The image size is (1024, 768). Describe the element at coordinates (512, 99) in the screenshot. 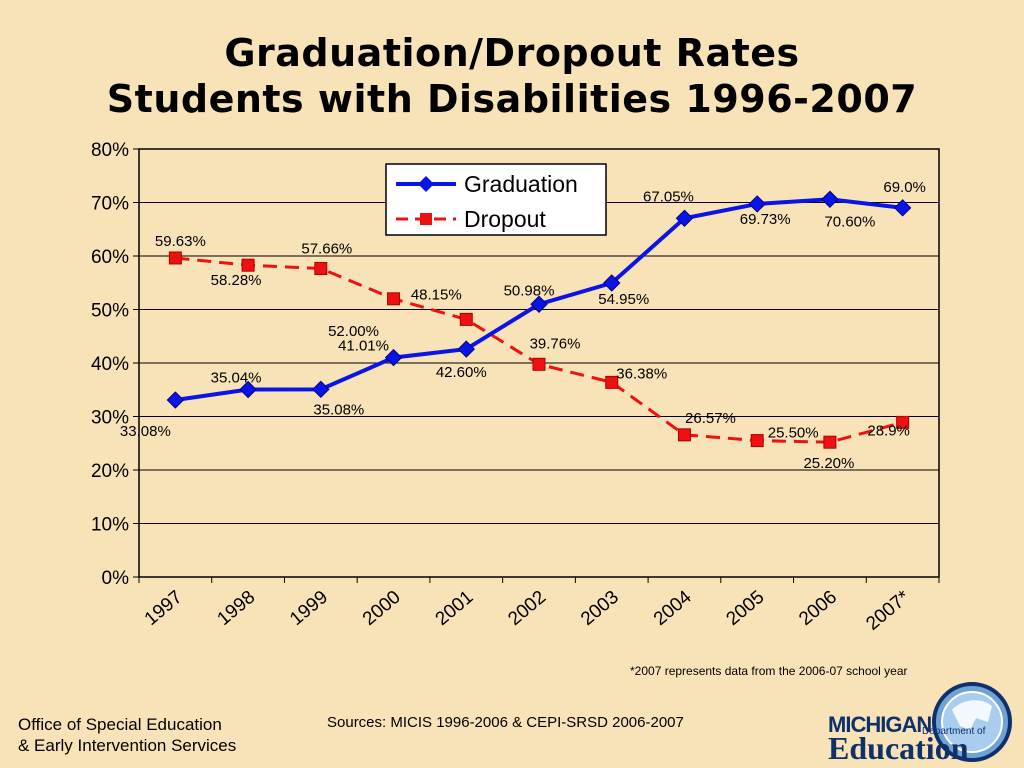

I see `title-line-2: Students with Disabilities 1996-2007` at that location.